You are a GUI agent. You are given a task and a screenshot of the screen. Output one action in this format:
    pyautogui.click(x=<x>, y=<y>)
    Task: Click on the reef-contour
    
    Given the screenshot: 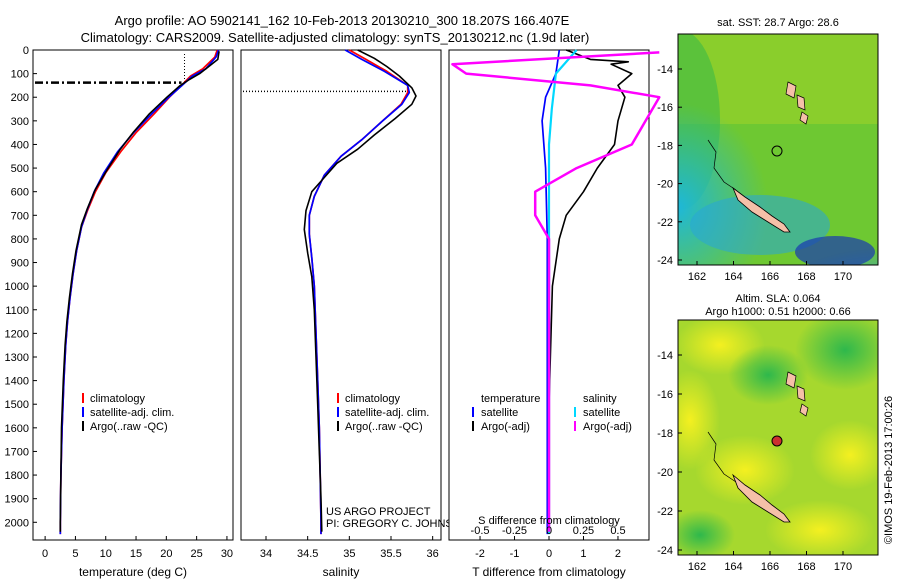 What is the action you would take?
    pyautogui.click(x=722, y=457)
    